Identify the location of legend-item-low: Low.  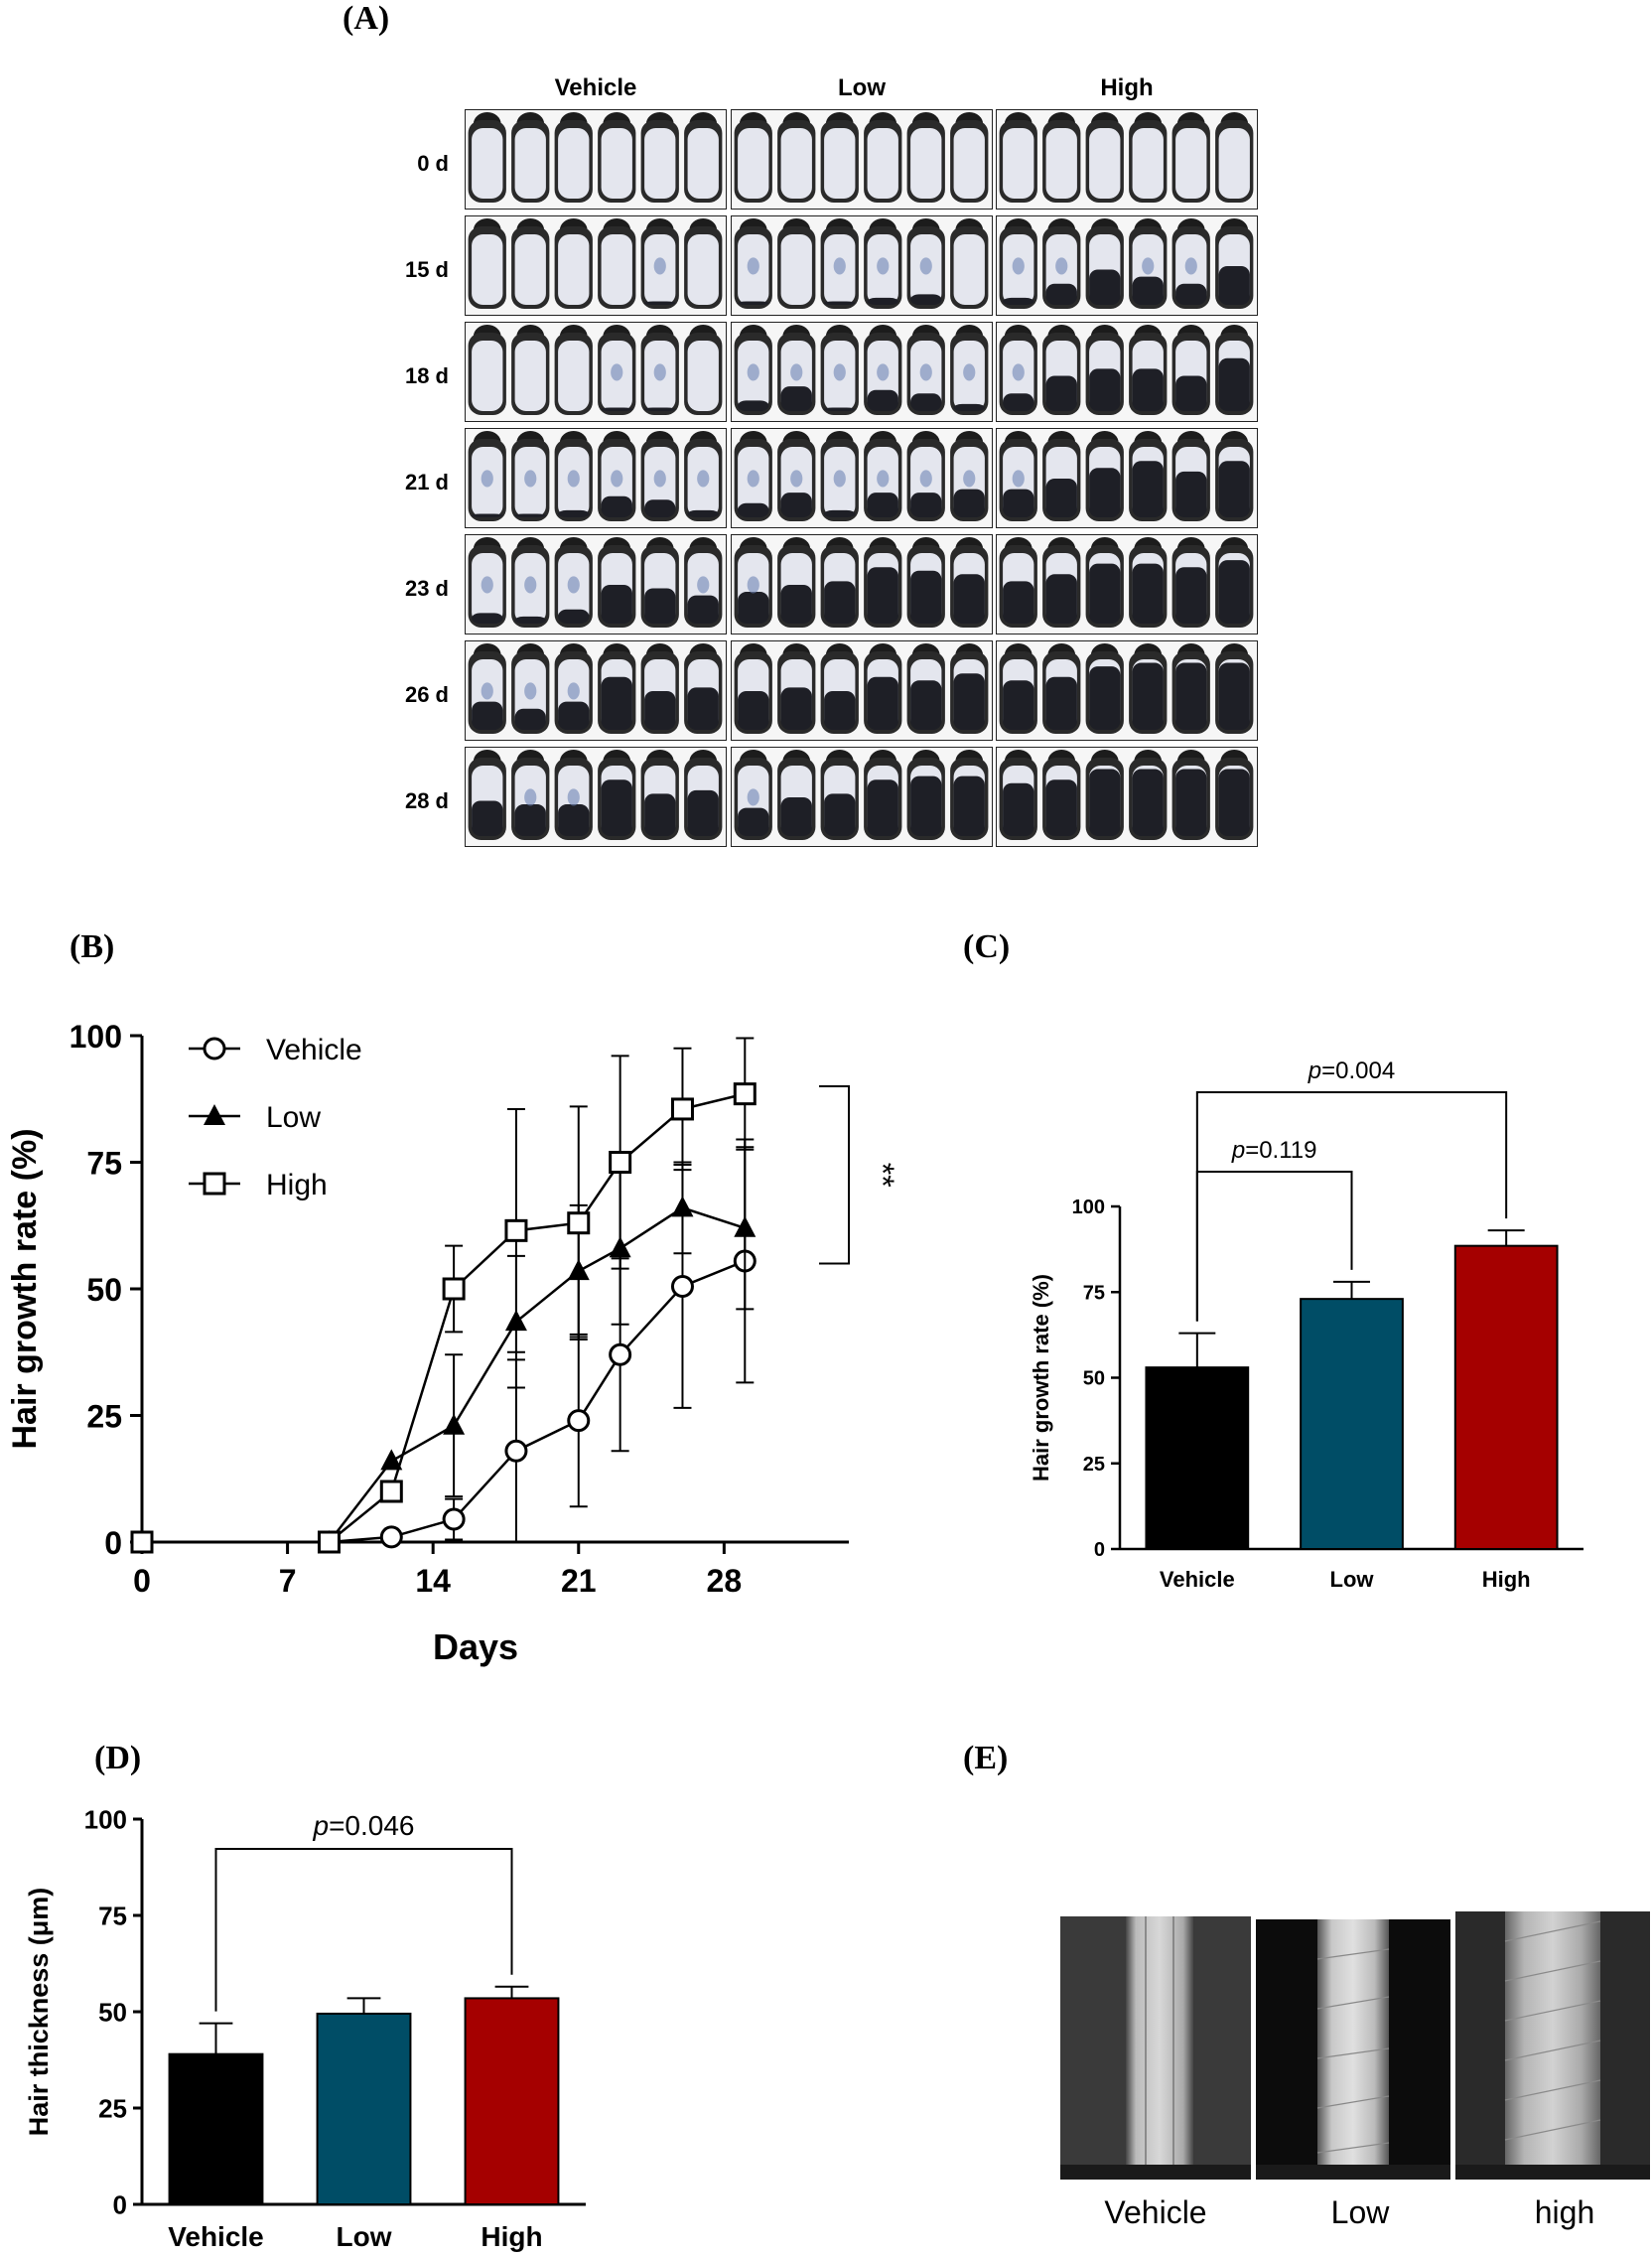
(255, 1117).